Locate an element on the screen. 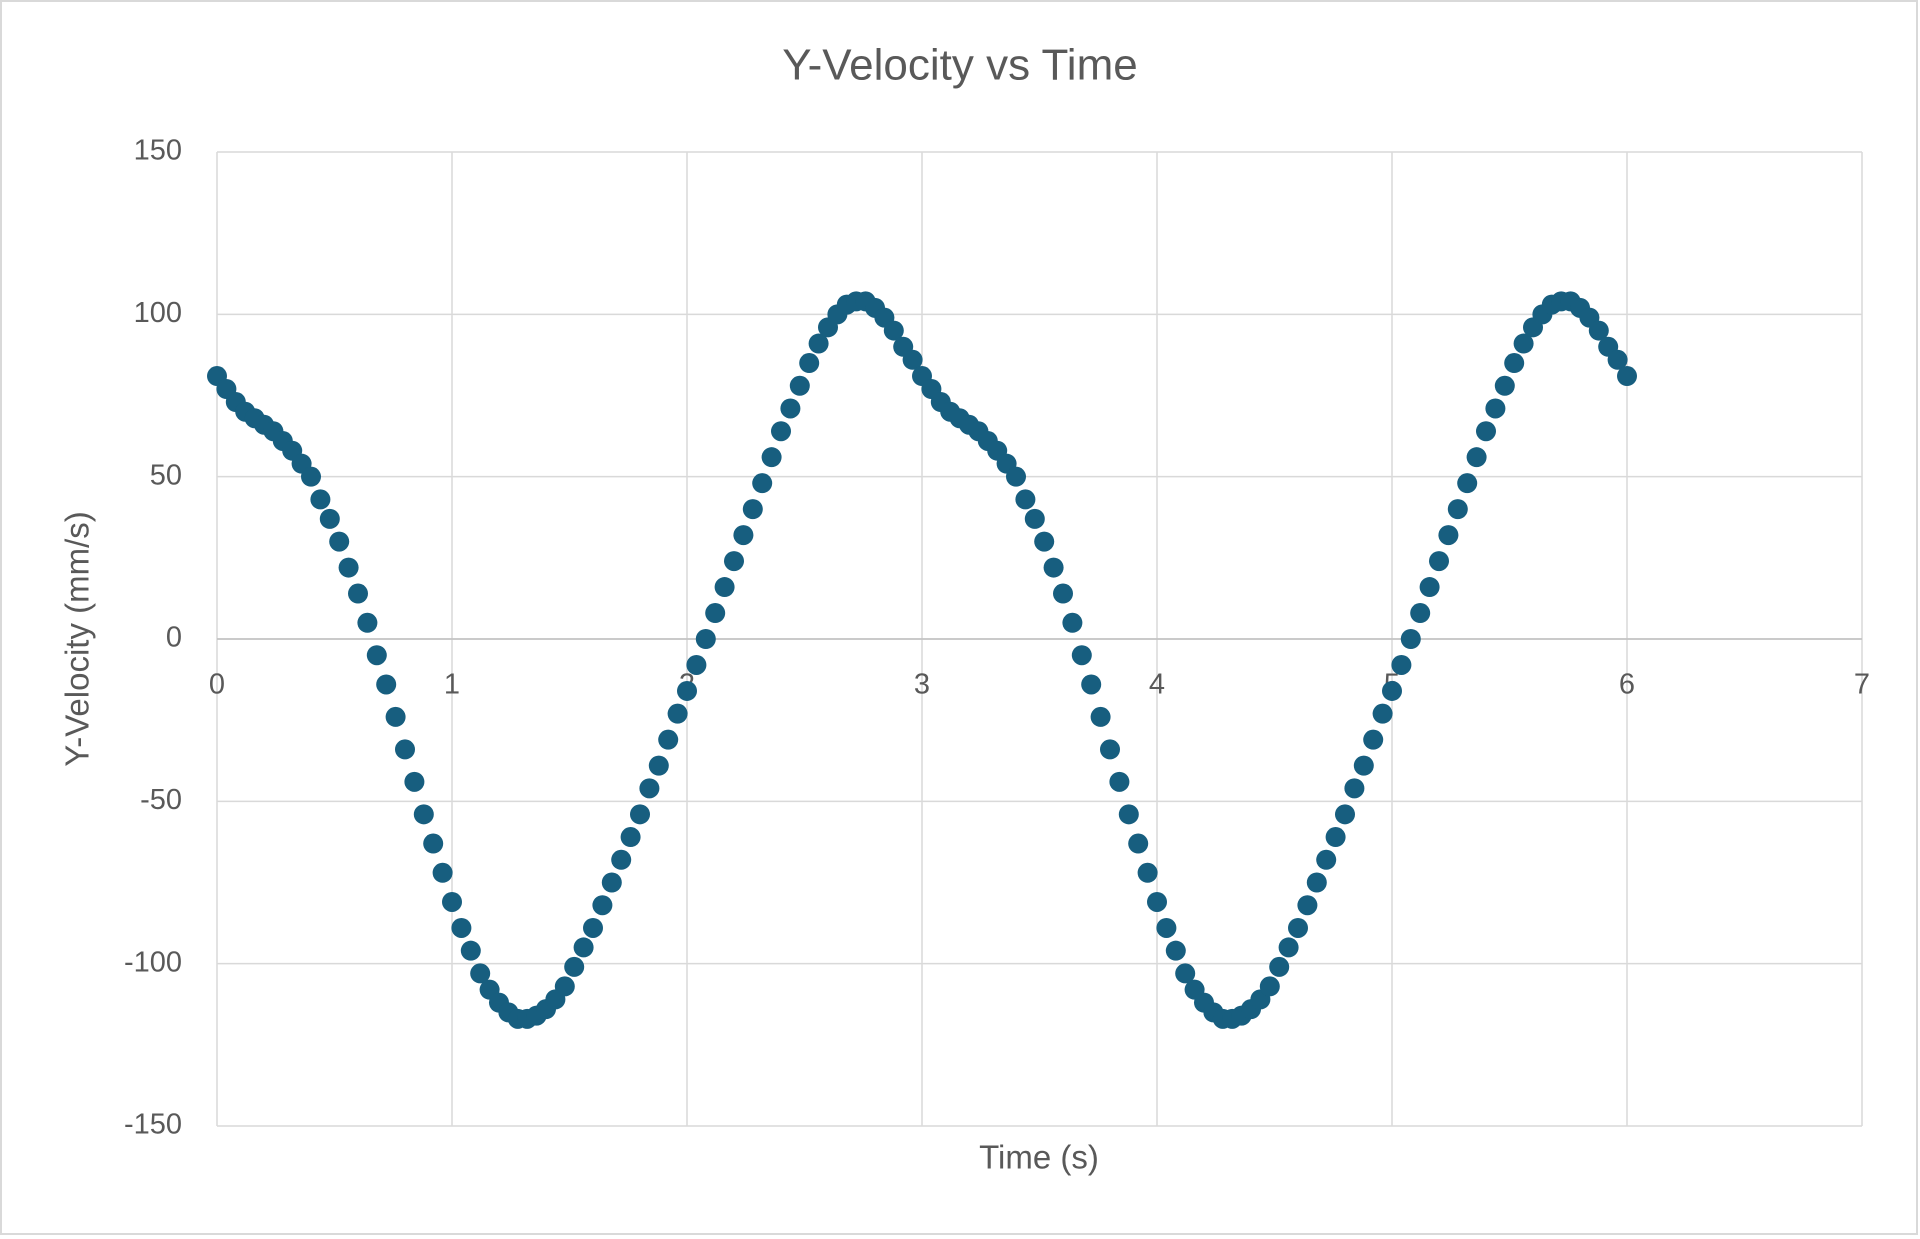 The height and width of the screenshot is (1239, 1920). y-tick-label: -100 is located at coordinates (153, 962).